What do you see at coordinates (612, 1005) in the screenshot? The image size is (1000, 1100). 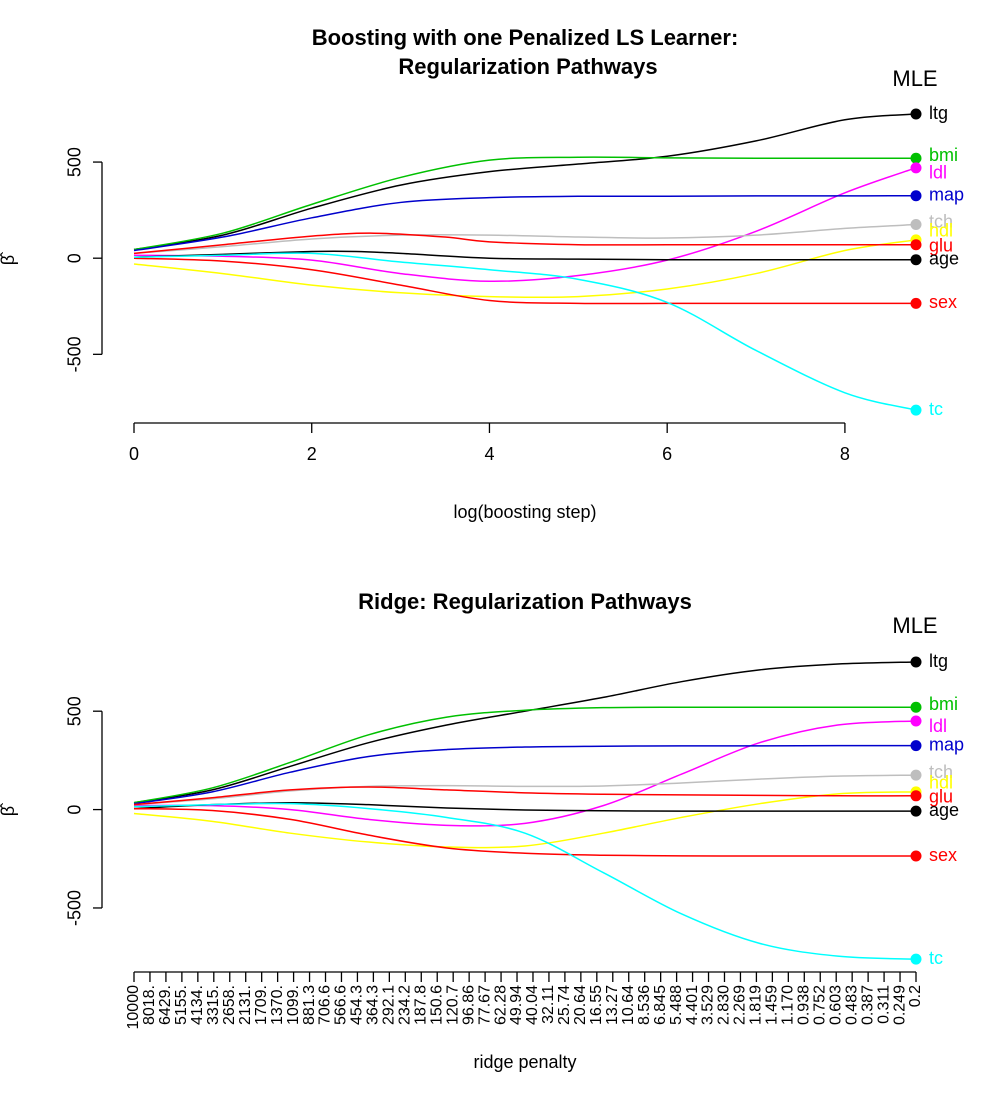 I see `bottom-x-tick-label: 13.27` at bounding box center [612, 1005].